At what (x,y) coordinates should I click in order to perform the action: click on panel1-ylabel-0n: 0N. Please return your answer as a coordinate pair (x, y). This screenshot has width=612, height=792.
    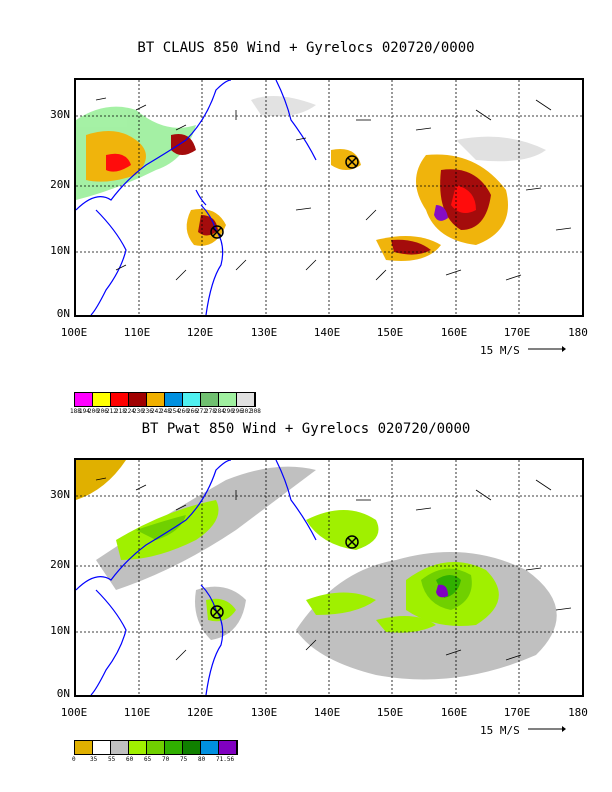
    Looking at the image, I should click on (63, 313).